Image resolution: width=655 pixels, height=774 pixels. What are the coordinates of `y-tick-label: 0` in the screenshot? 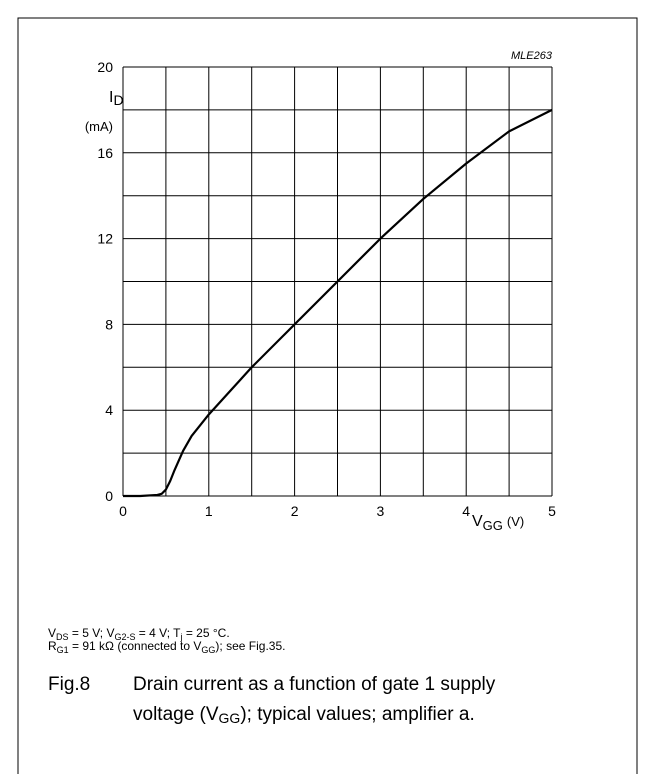 It's located at (109, 496).